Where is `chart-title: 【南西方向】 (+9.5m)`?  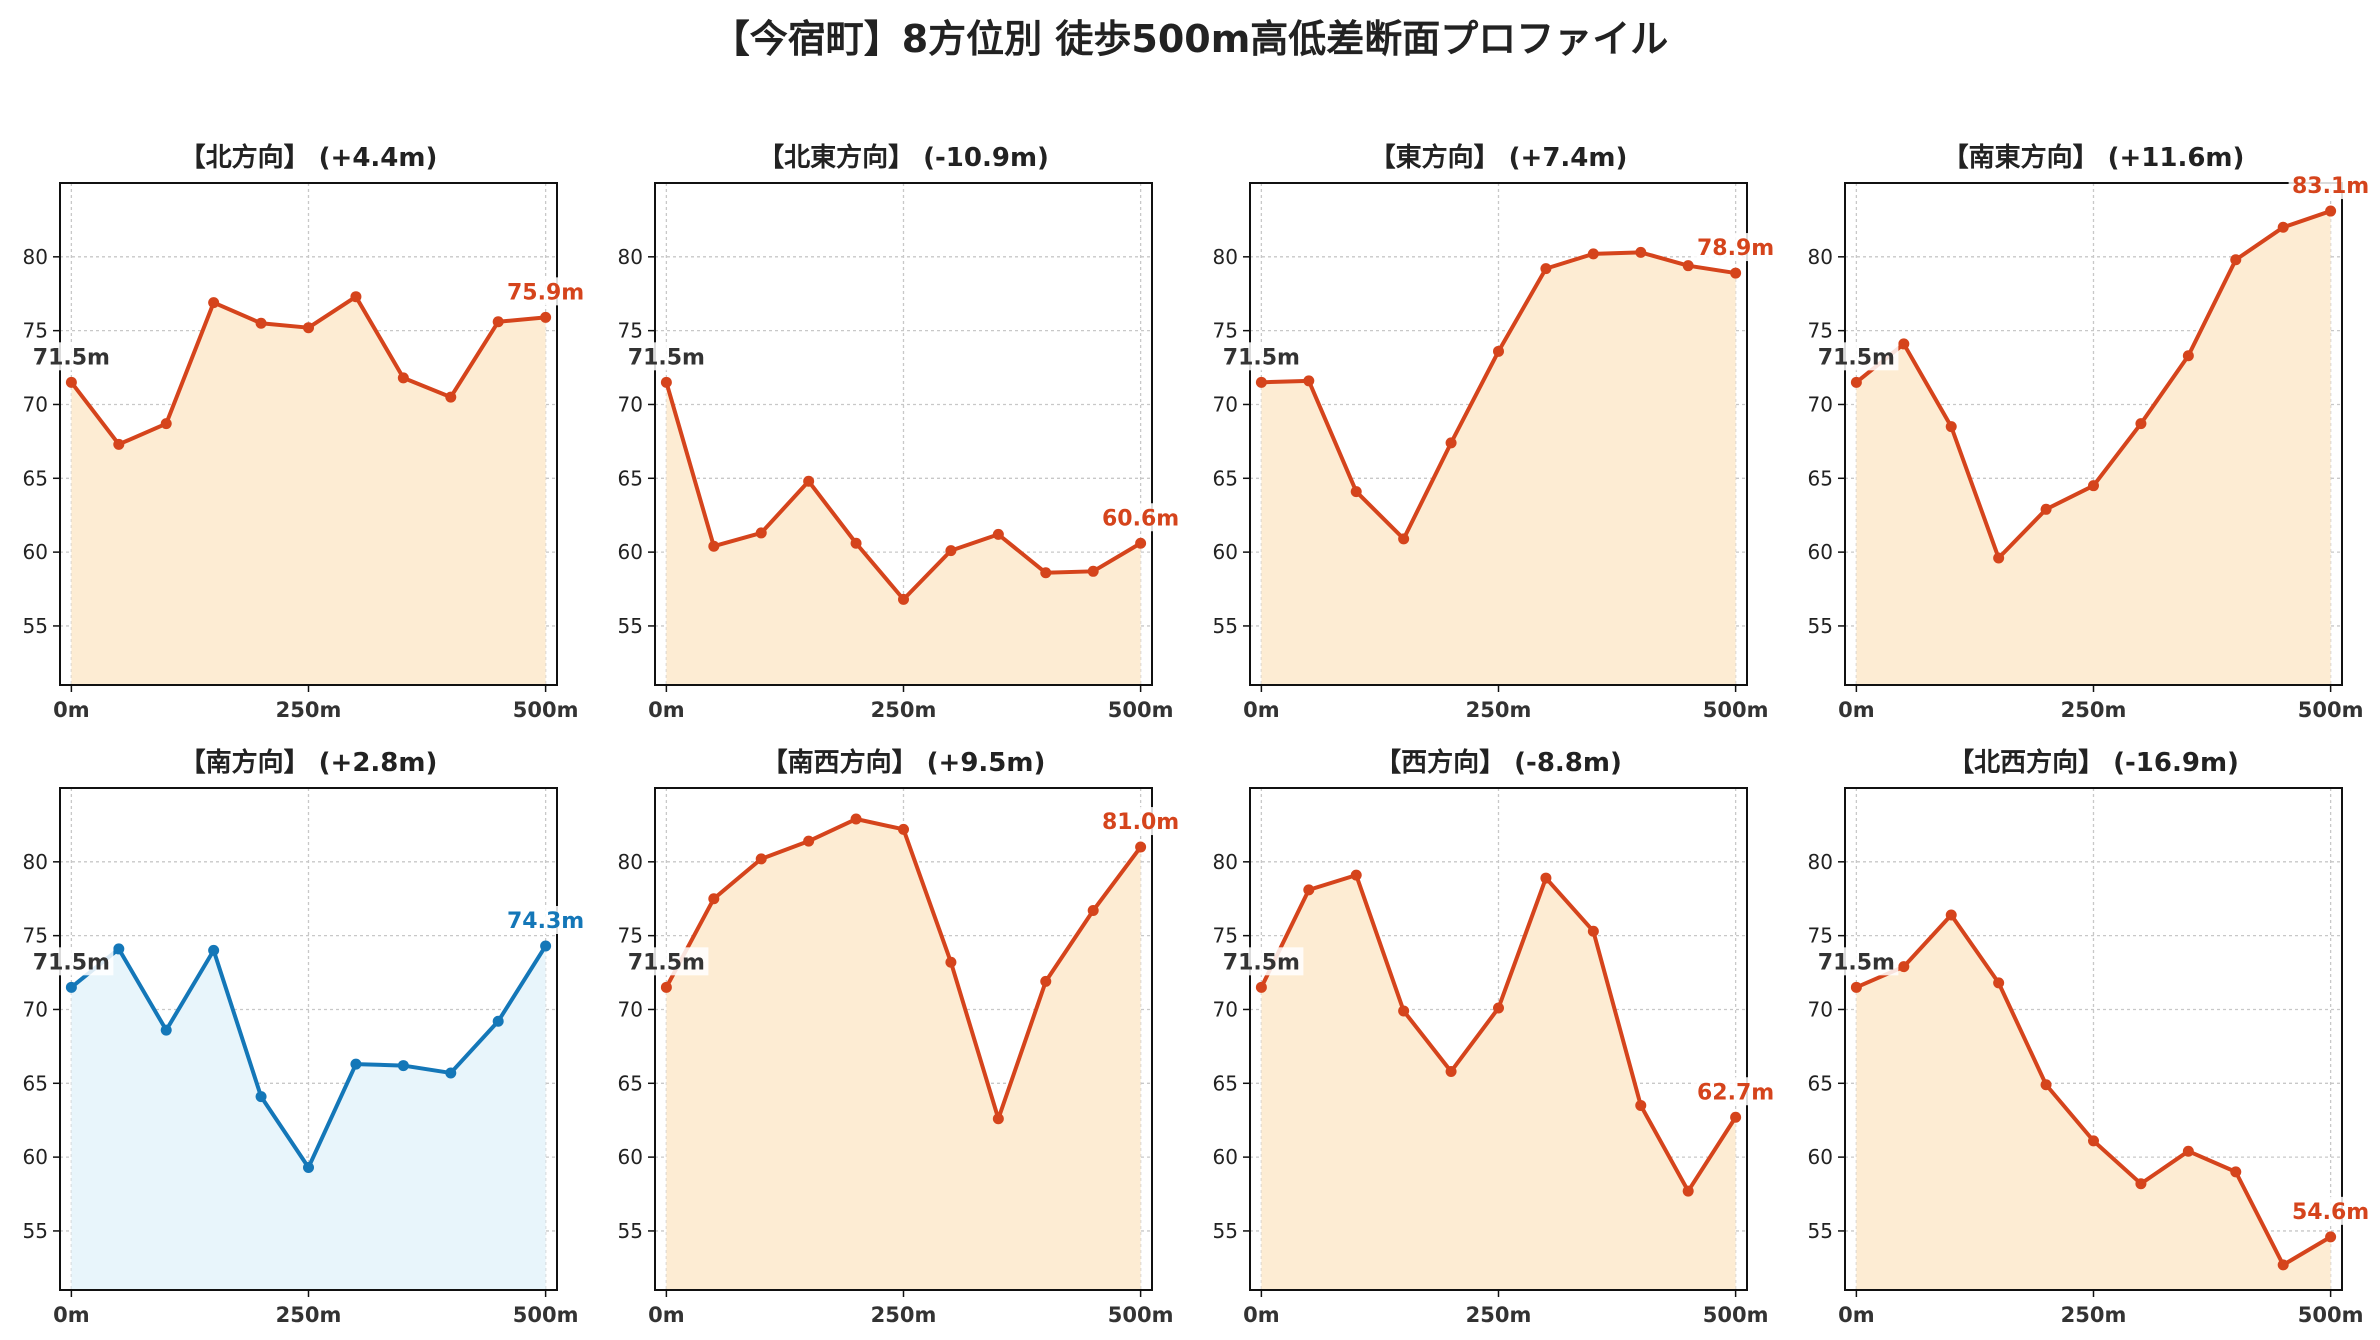
chart-title: 【南西方向】 (+9.5m) is located at coordinates (904, 762).